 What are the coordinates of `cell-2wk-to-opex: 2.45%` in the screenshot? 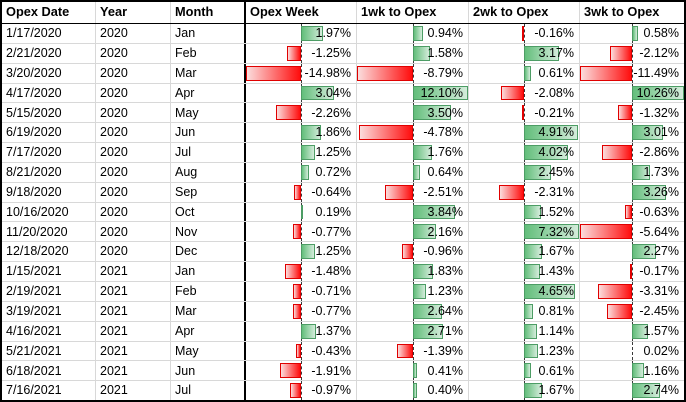 It's located at (524, 172).